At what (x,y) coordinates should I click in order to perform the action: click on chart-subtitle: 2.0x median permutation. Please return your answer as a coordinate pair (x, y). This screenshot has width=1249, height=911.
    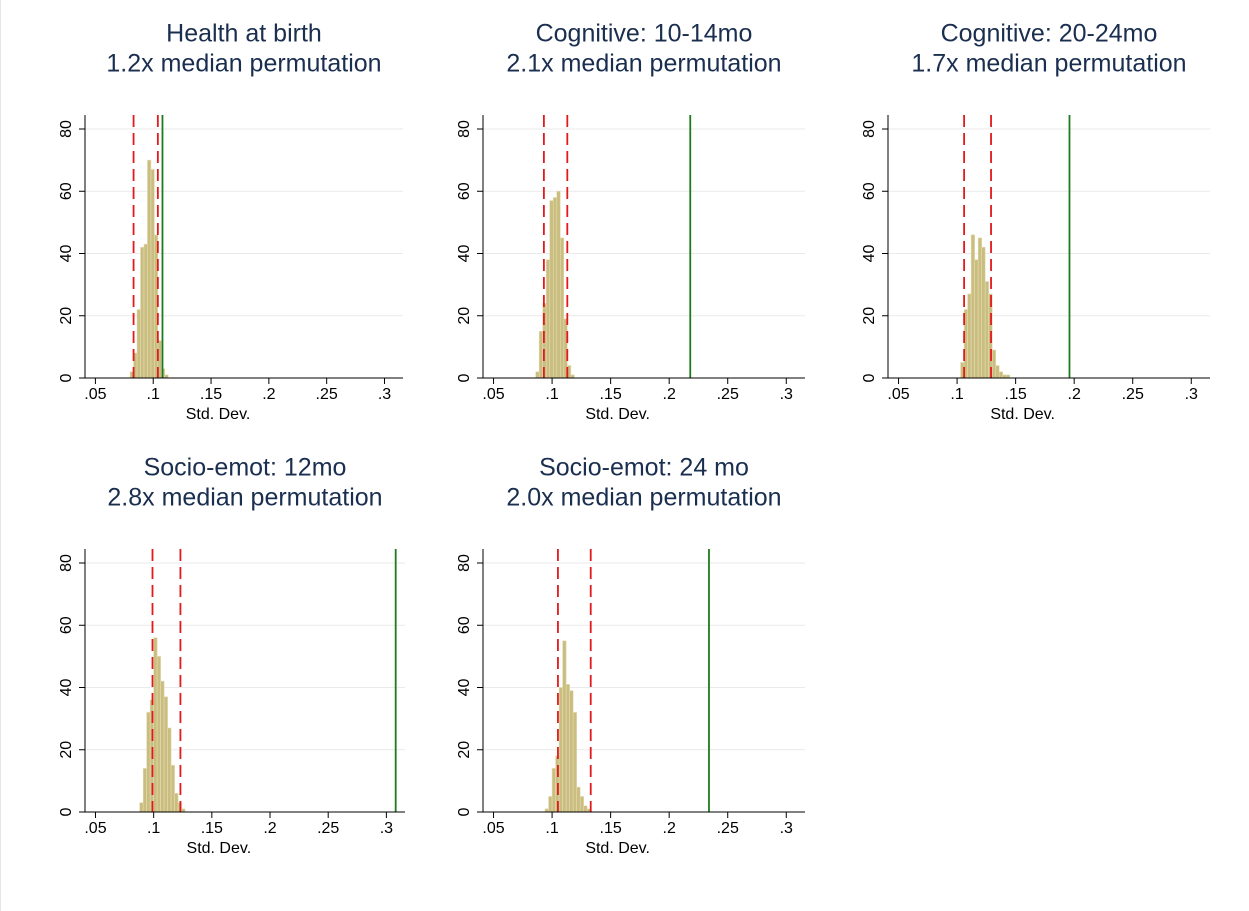
    Looking at the image, I should click on (643, 498).